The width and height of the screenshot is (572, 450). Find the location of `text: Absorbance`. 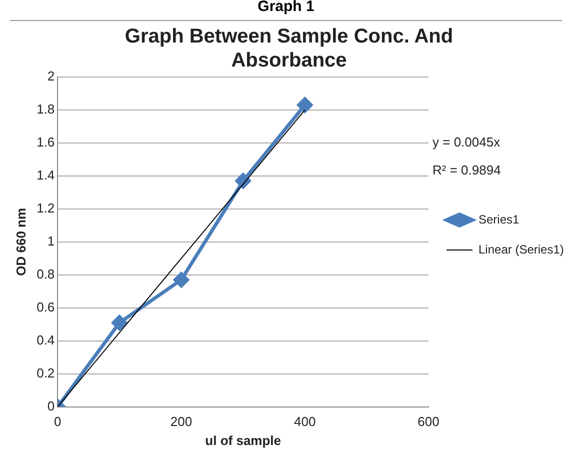

text: Absorbance is located at coordinates (289, 61).